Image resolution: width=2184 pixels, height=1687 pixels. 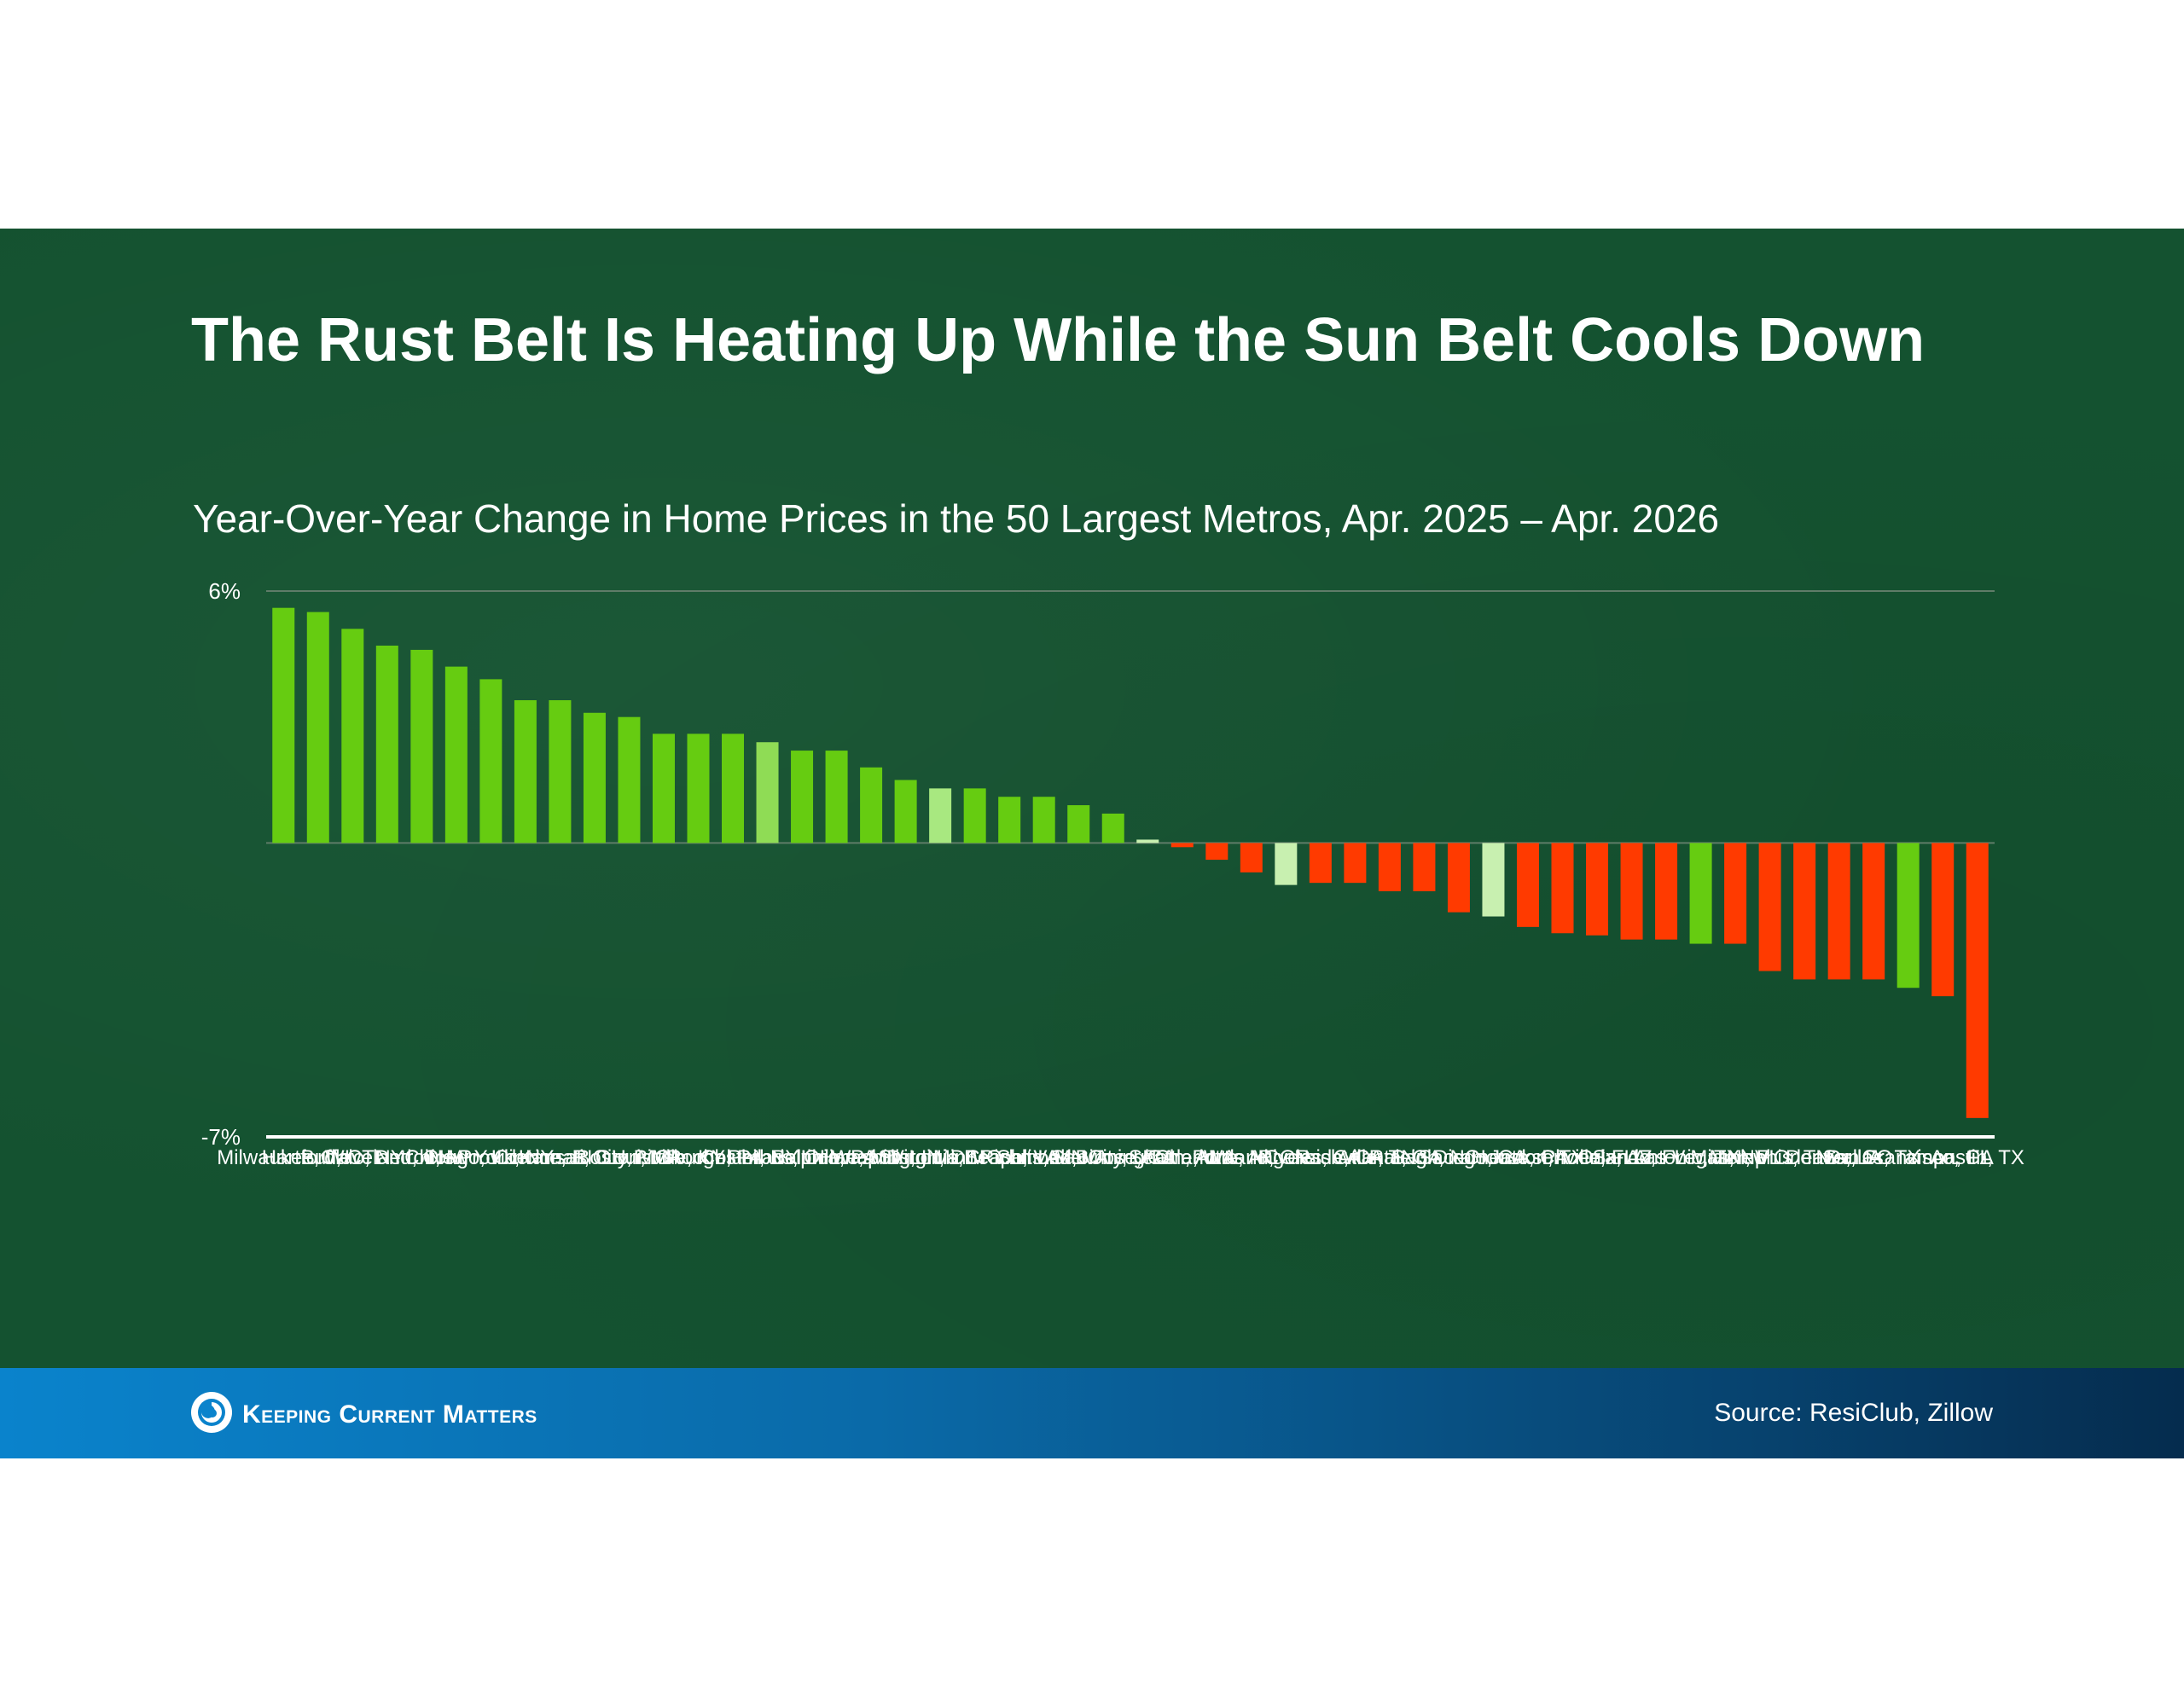 I want to click on x-tick-label: Birmingham, AL, so click(x=1148, y=1157).